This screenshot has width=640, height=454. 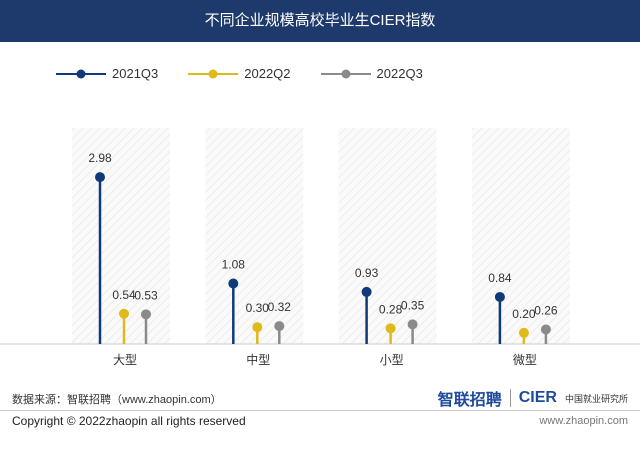 I want to click on data-label: 0.35, so click(x=413, y=305).